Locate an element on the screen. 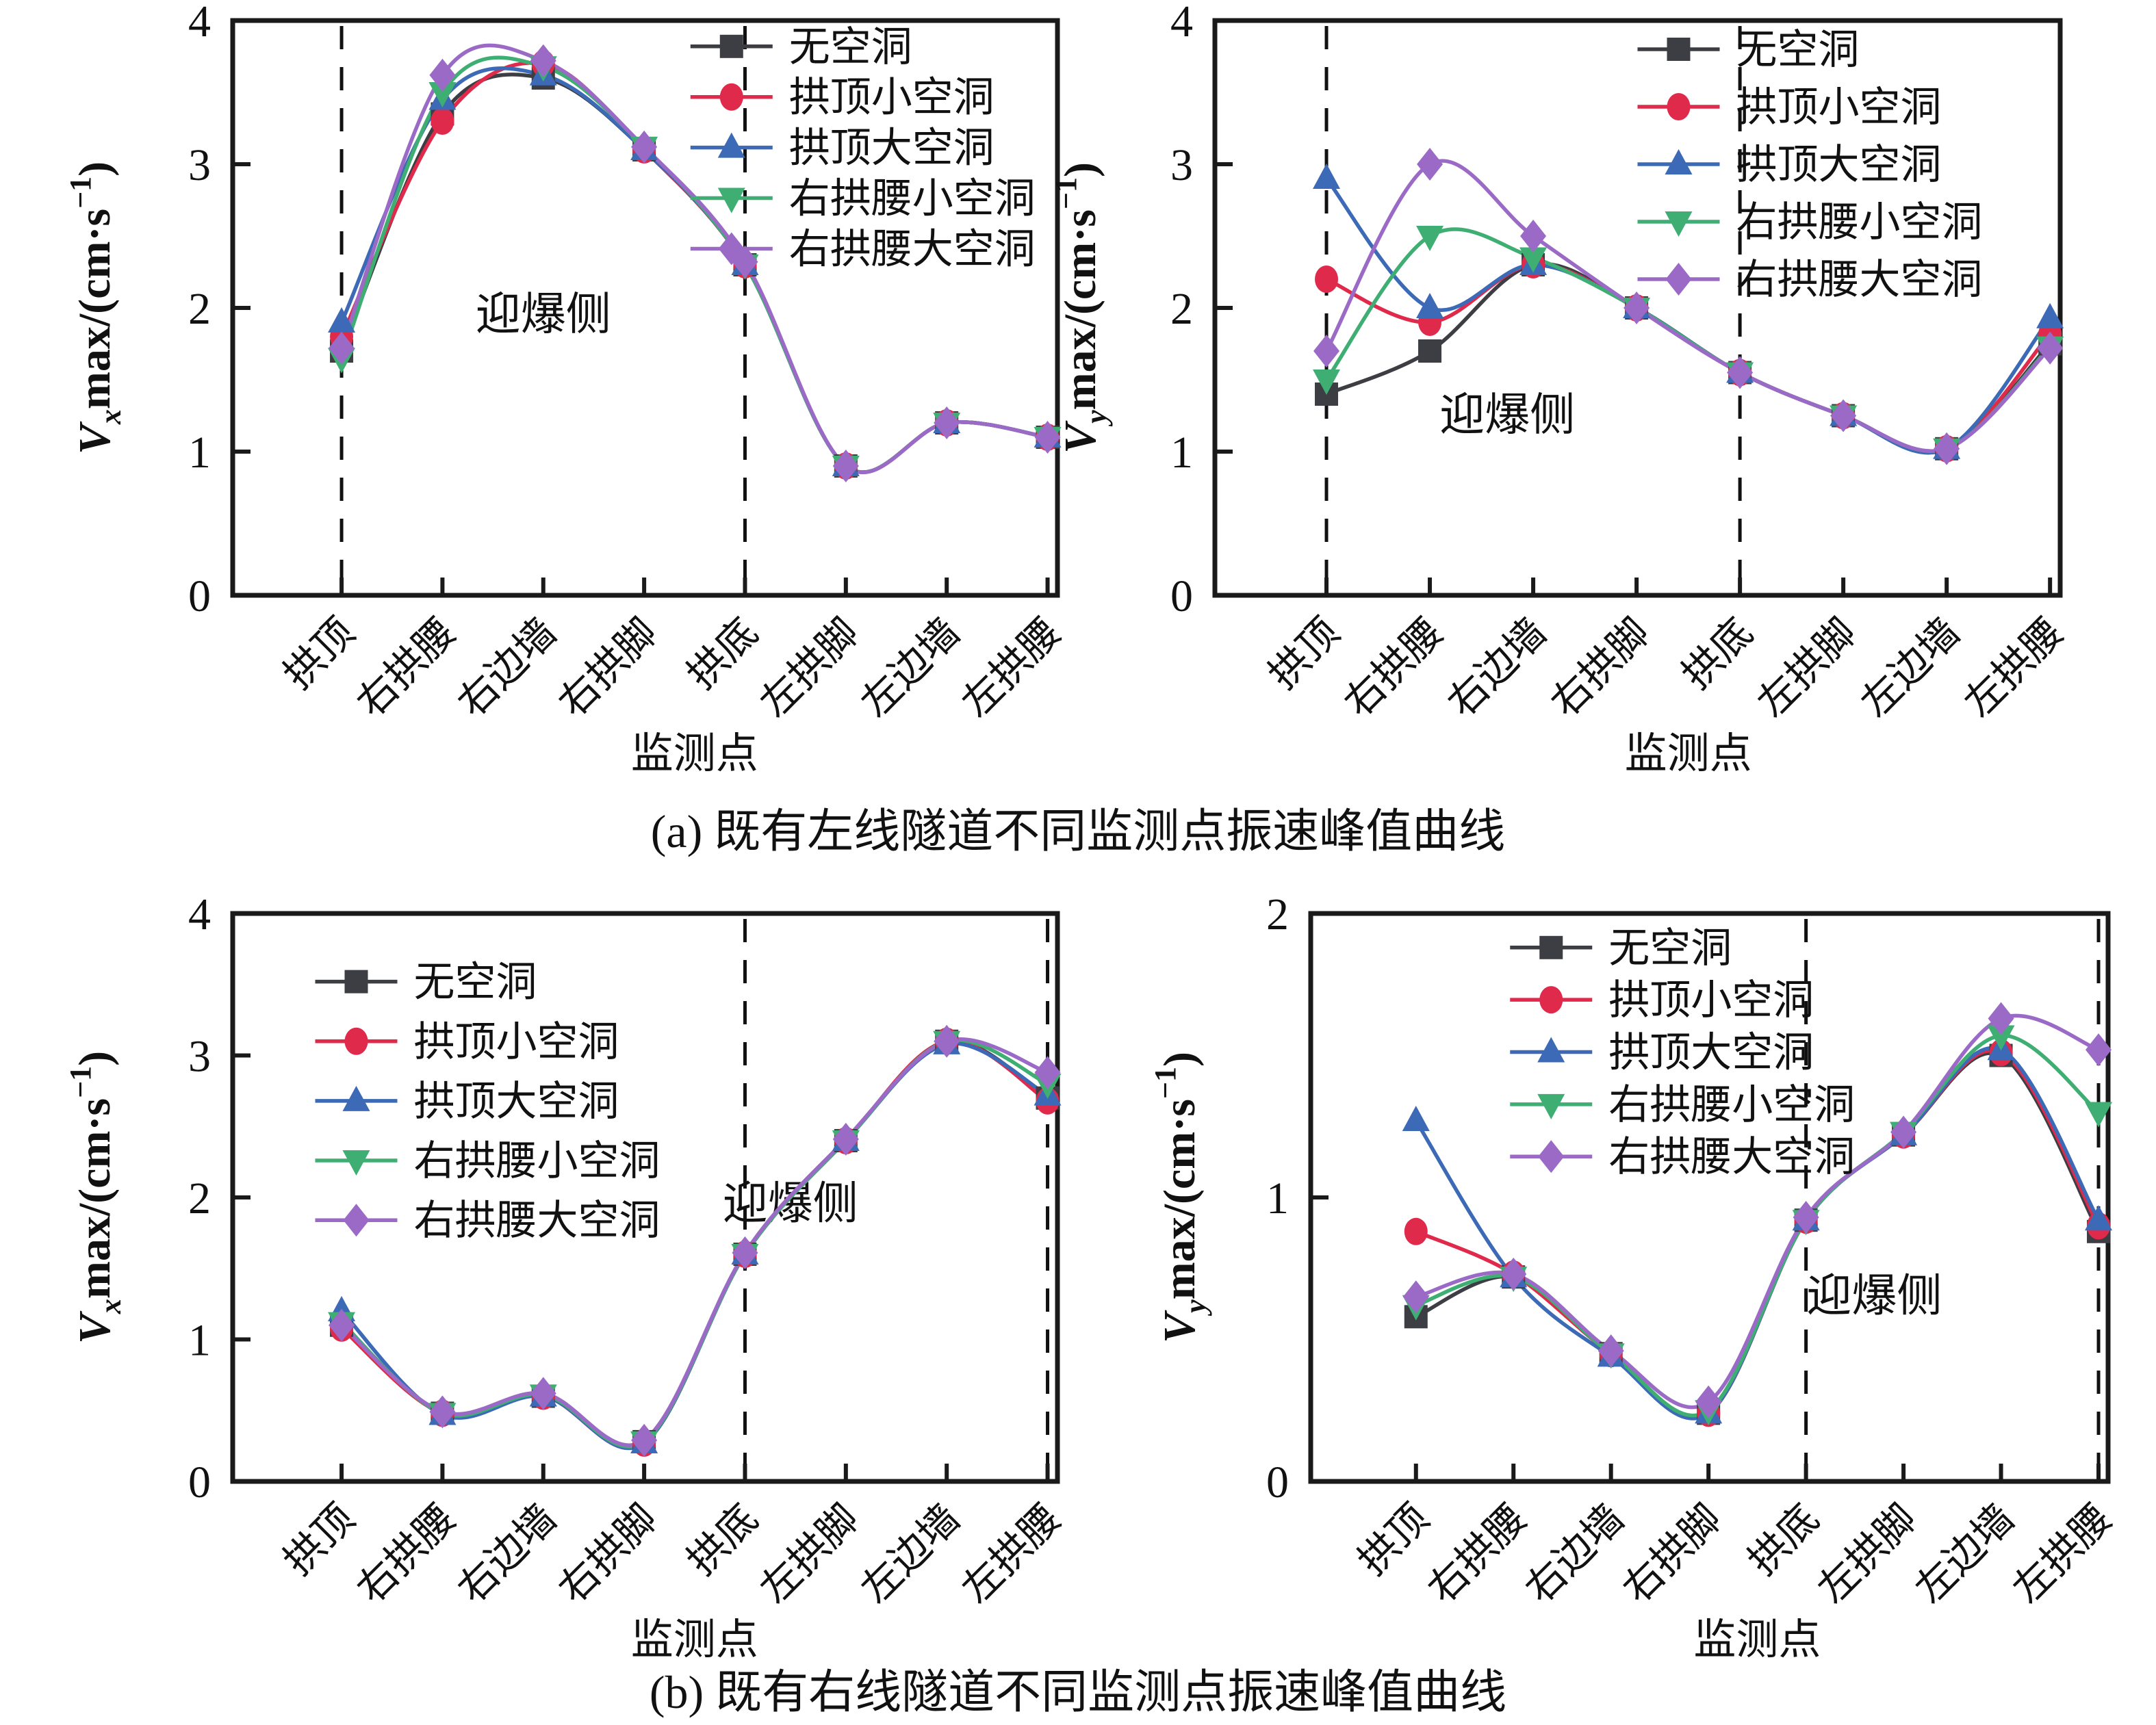 The width and height of the screenshot is (2156, 1725). plot-frame is located at coordinates (645, 1197).